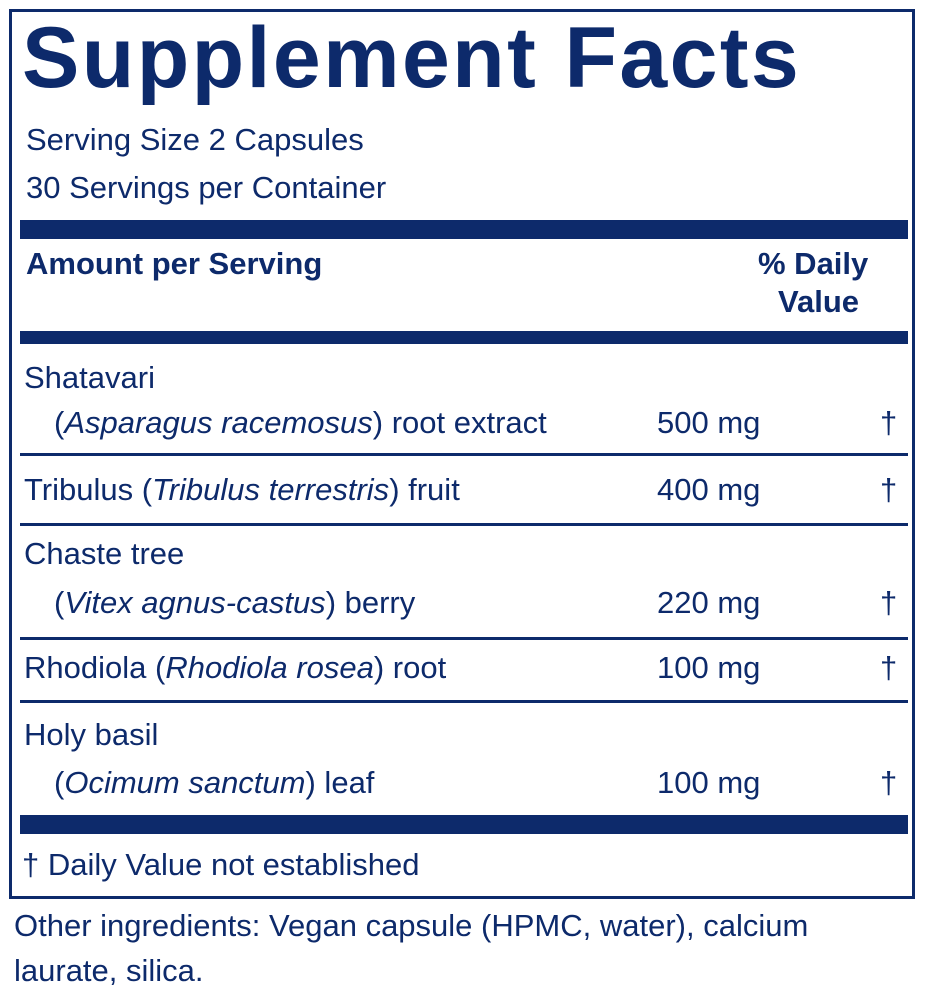 The height and width of the screenshot is (1000, 940). I want to click on other-ingredients-line2: laurate, silica., so click(109, 970).